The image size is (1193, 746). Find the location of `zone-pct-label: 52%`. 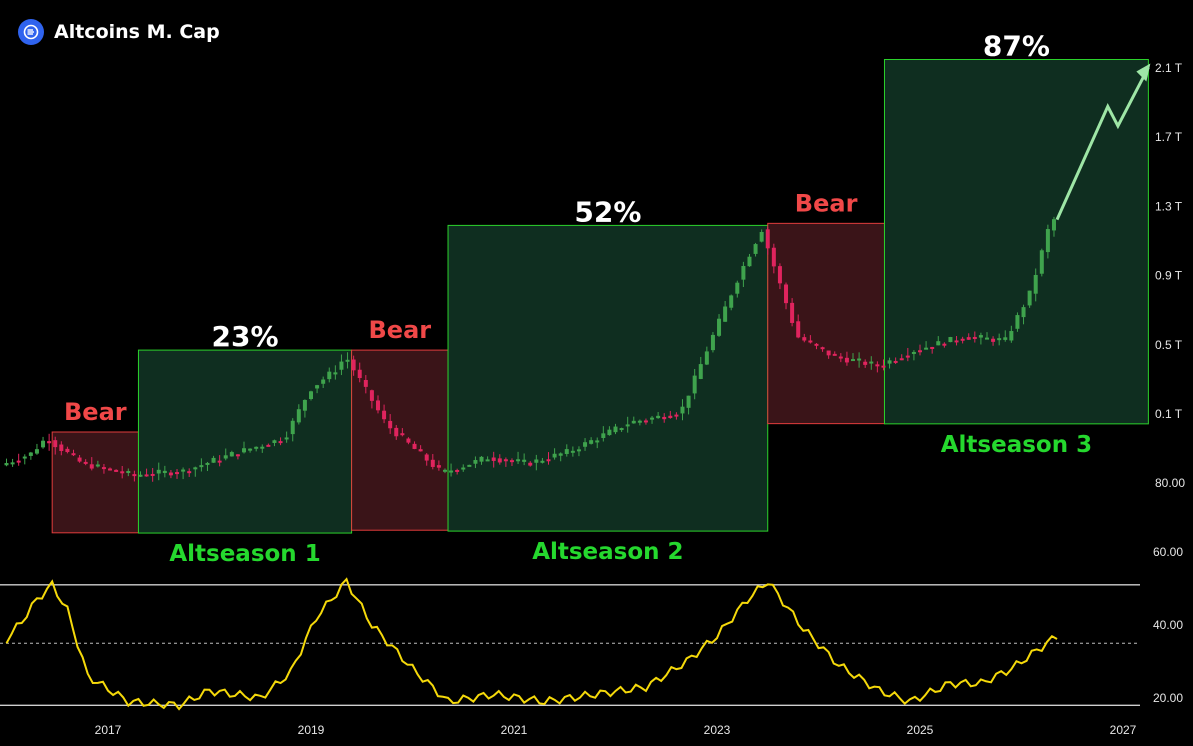

zone-pct-label: 52% is located at coordinates (607, 211).